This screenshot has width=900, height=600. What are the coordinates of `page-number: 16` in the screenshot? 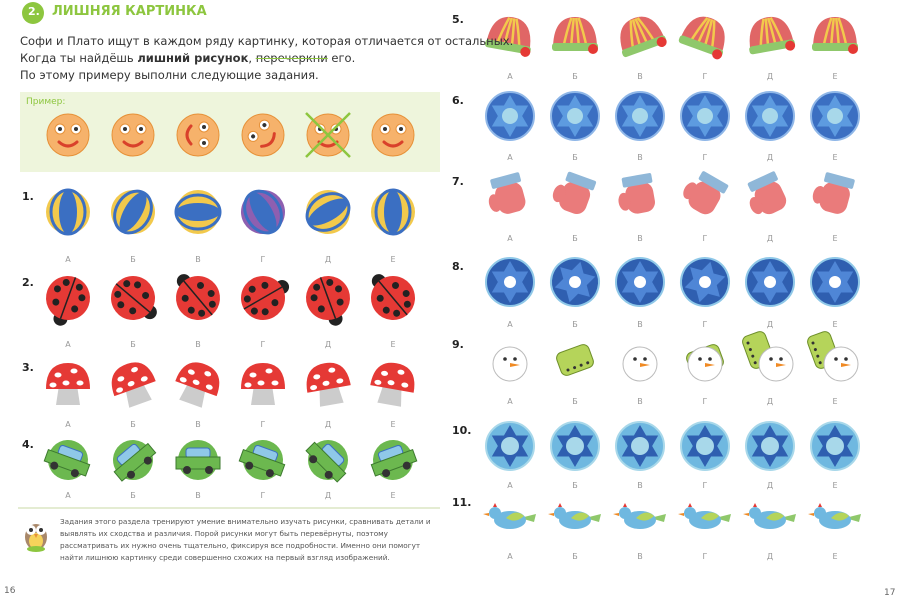 It's located at (10, 591).